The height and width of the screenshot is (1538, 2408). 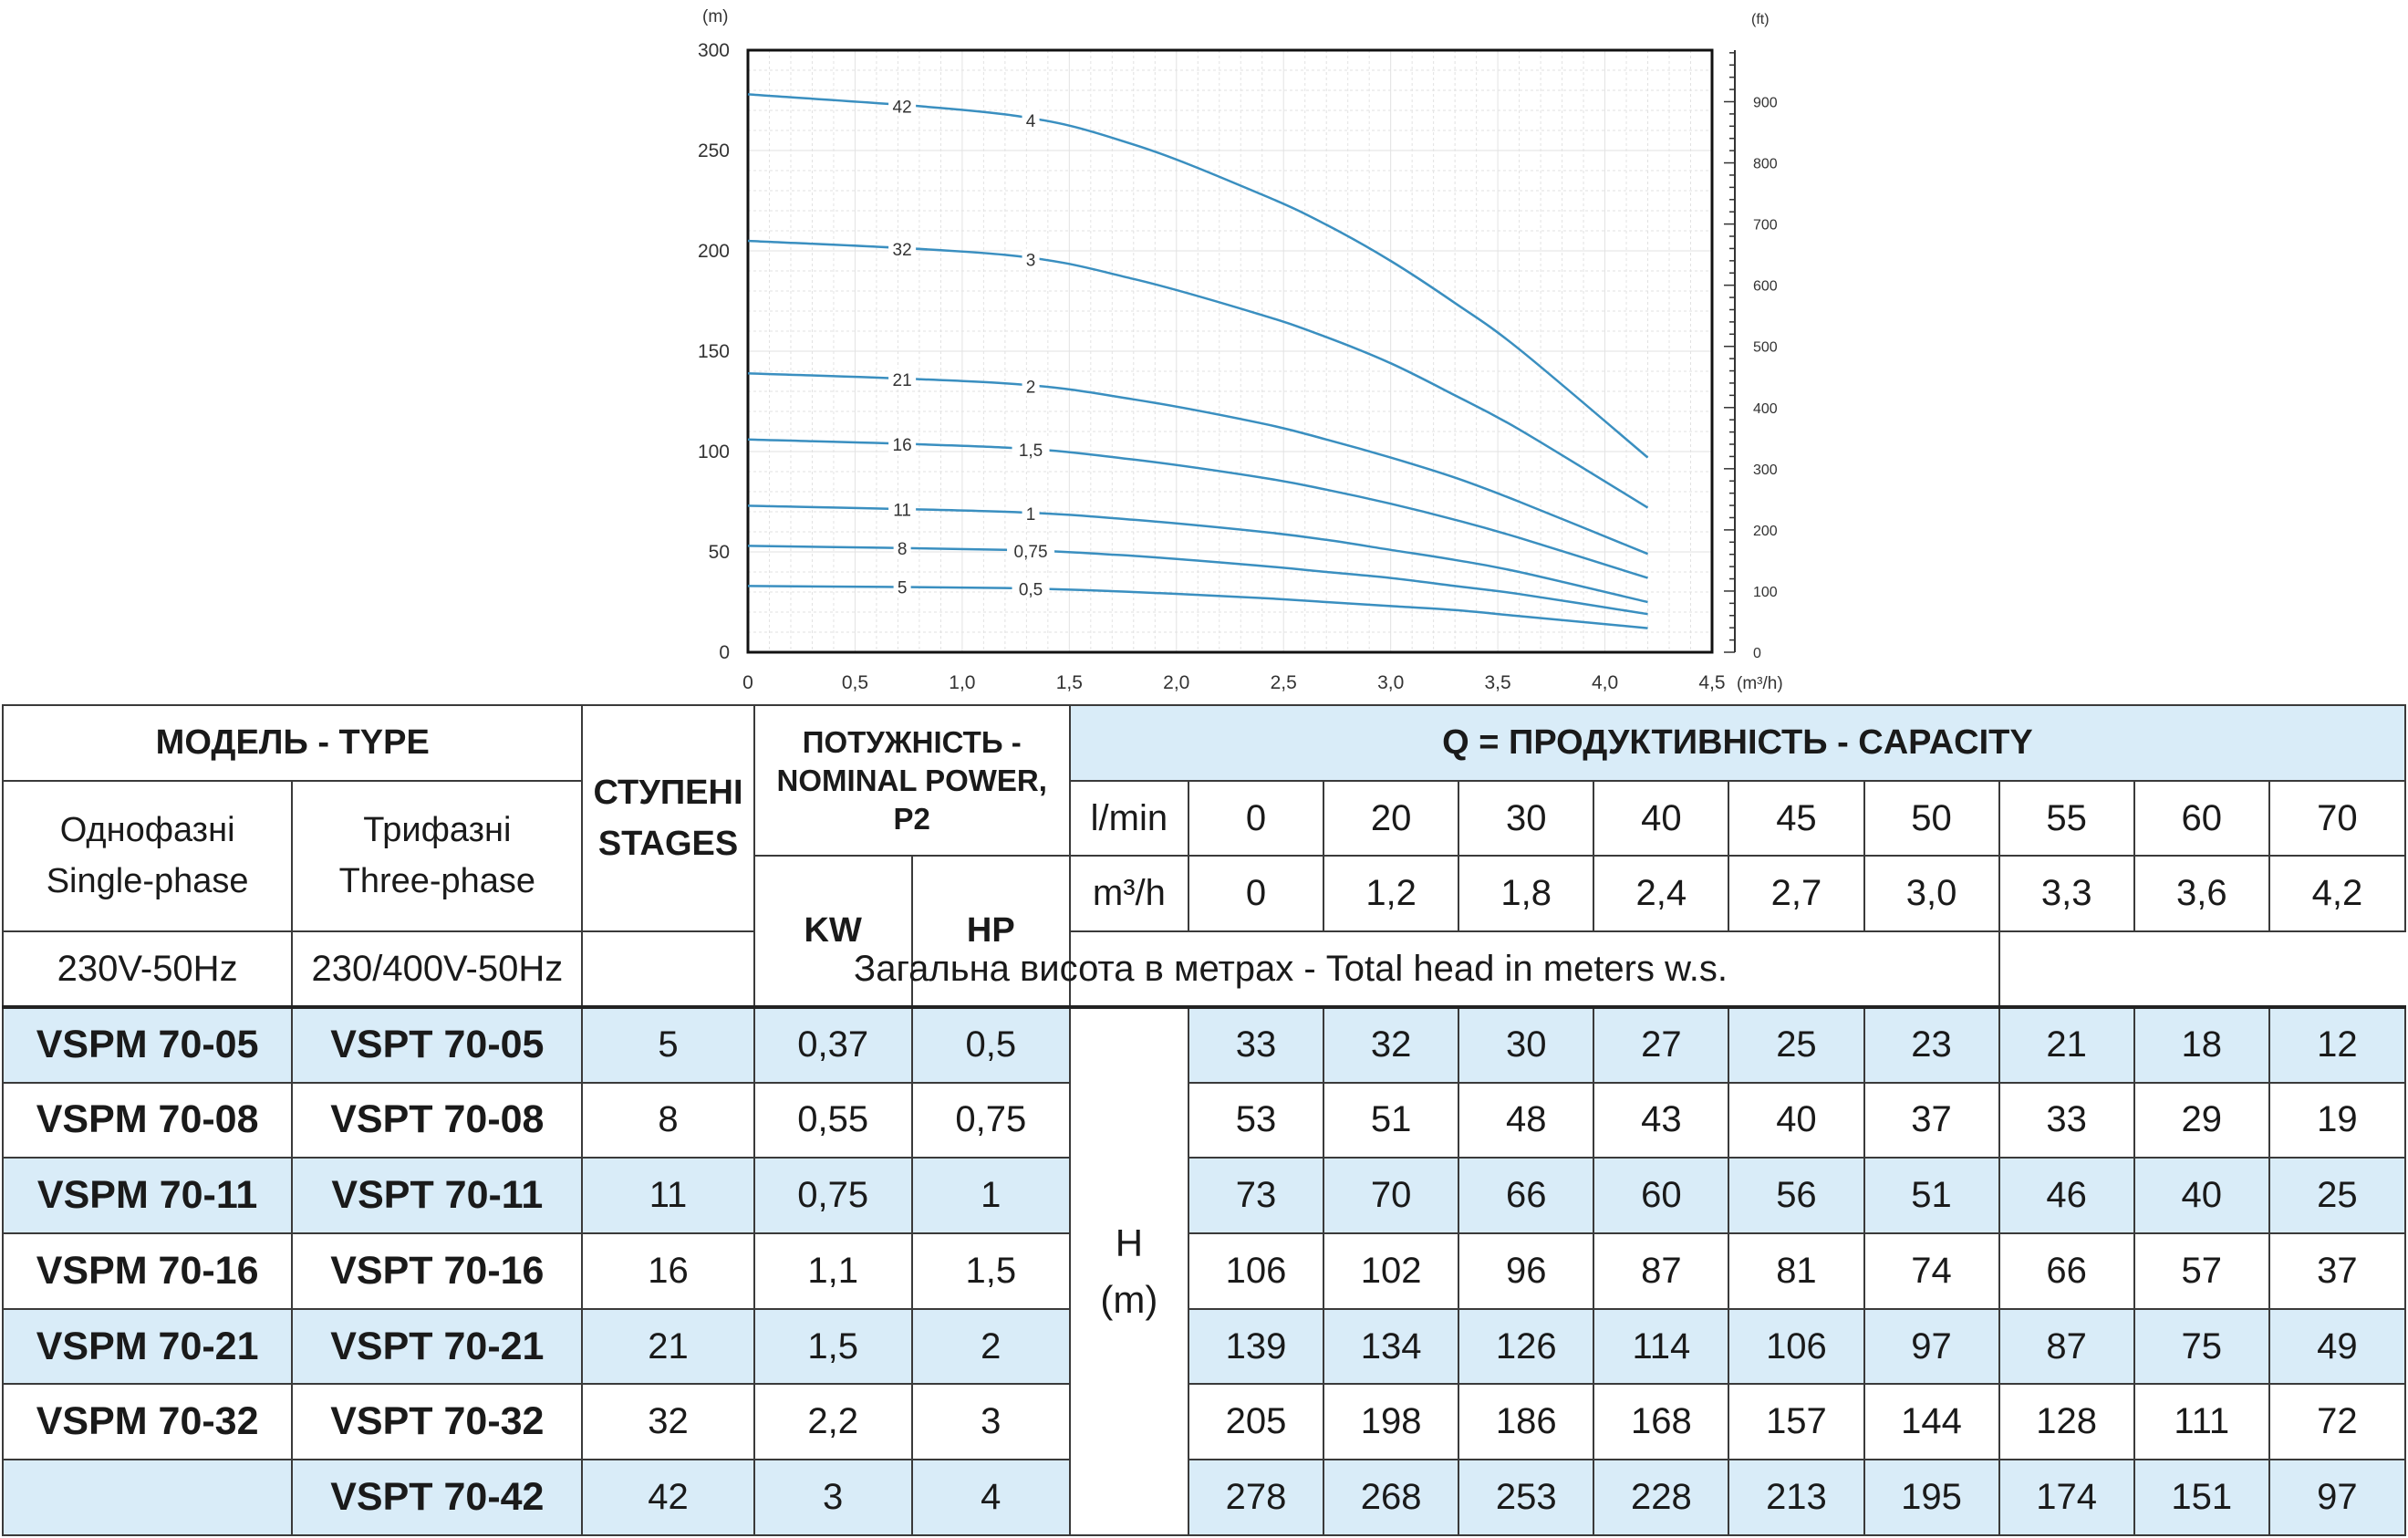 I want to click on hp-value: 4, so click(x=990, y=1497).